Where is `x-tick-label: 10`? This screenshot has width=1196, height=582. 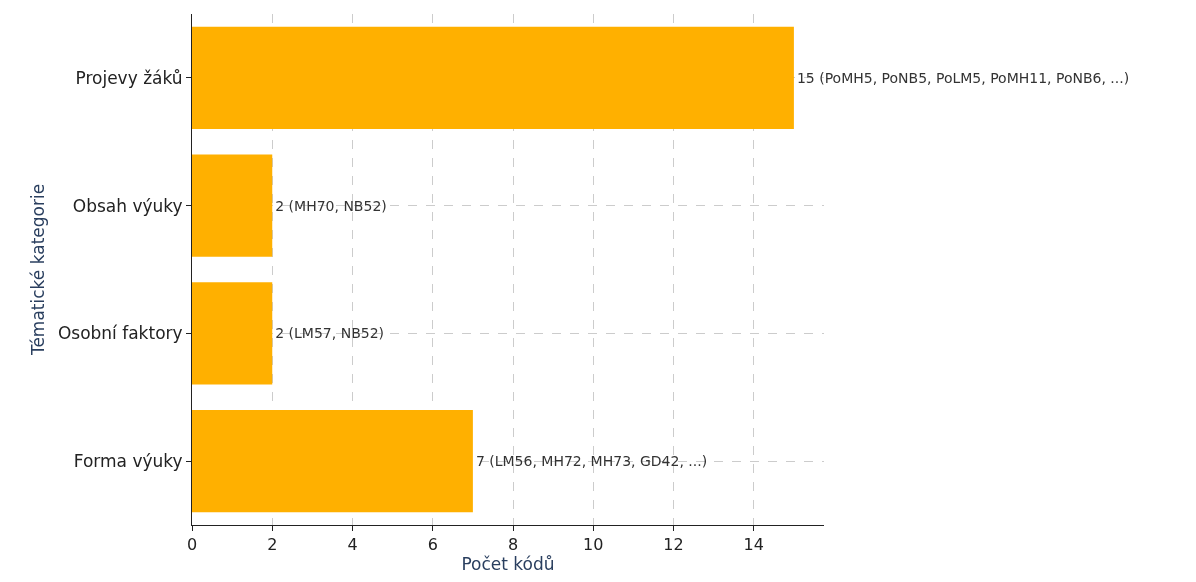
x-tick-label: 10 is located at coordinates (593, 545).